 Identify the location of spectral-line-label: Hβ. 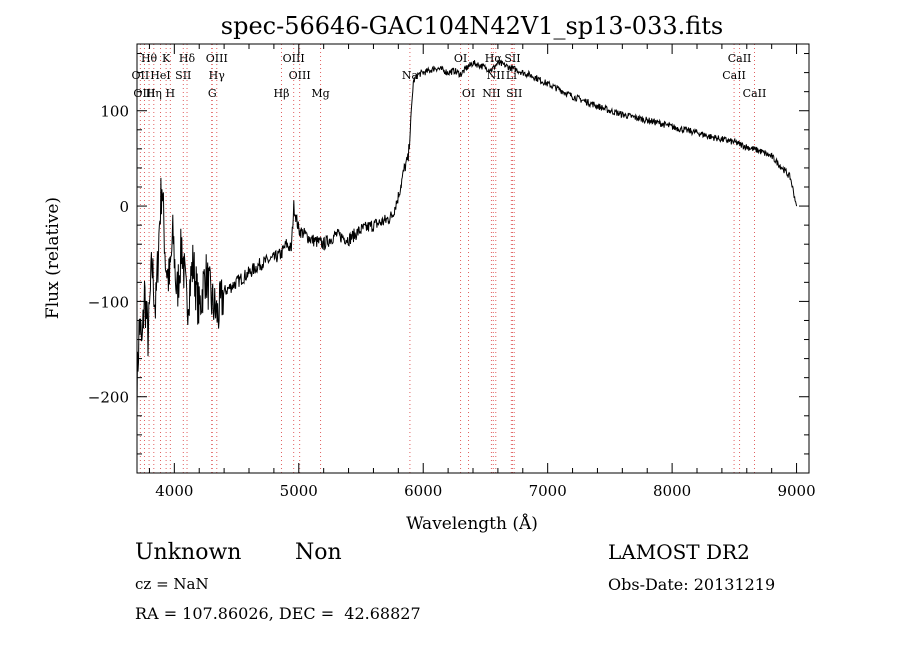
(282, 93).